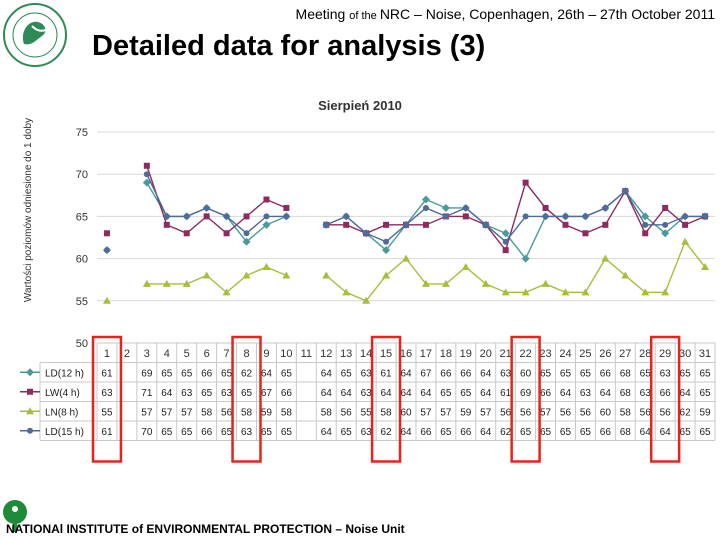  What do you see at coordinates (147, 432) in the screenshot?
I see `data-cell: 70` at bounding box center [147, 432].